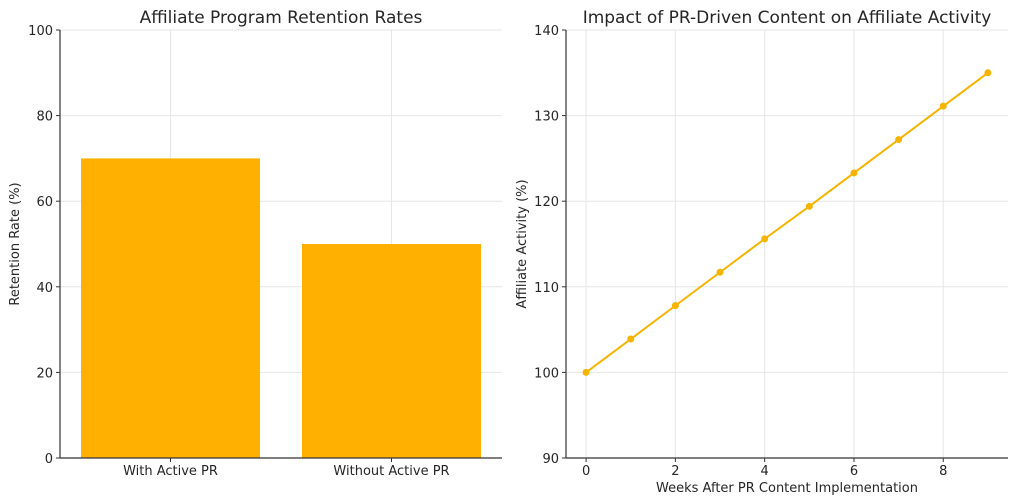 The image size is (1024, 504). Describe the element at coordinates (550, 459) in the screenshot. I see `y-tick-label: 90` at that location.